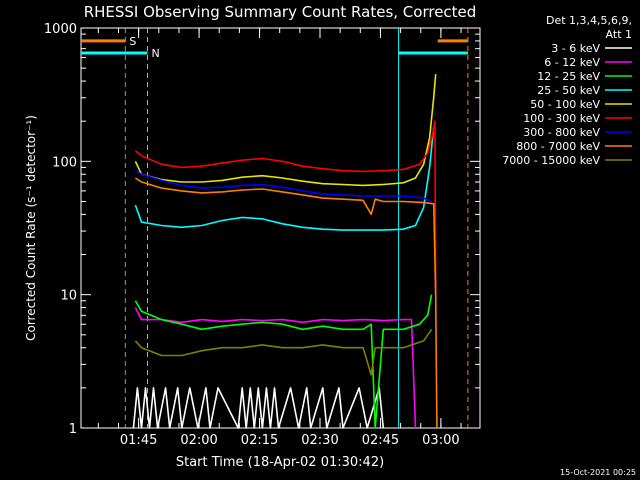 The height and width of the screenshot is (480, 640). Describe the element at coordinates (380, 440) in the screenshot. I see `x-tick-label: 02:45` at that location.